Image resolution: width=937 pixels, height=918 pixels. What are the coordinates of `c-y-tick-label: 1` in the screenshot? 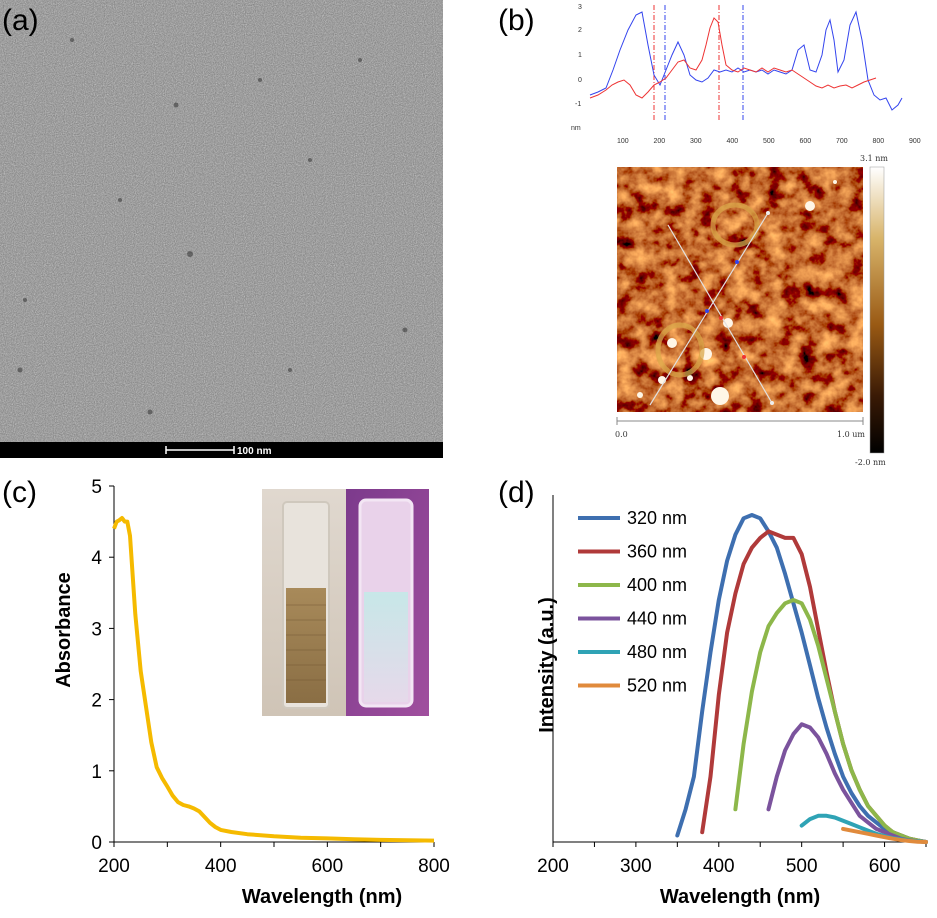 It's located at (96, 772).